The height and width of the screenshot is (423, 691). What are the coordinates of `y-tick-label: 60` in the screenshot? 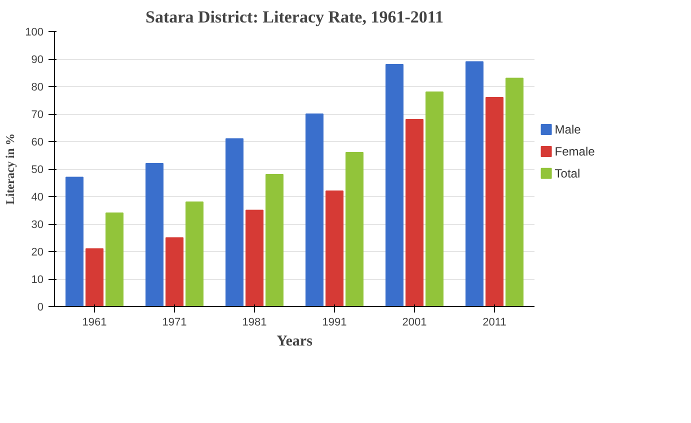 It's located at (37, 142).